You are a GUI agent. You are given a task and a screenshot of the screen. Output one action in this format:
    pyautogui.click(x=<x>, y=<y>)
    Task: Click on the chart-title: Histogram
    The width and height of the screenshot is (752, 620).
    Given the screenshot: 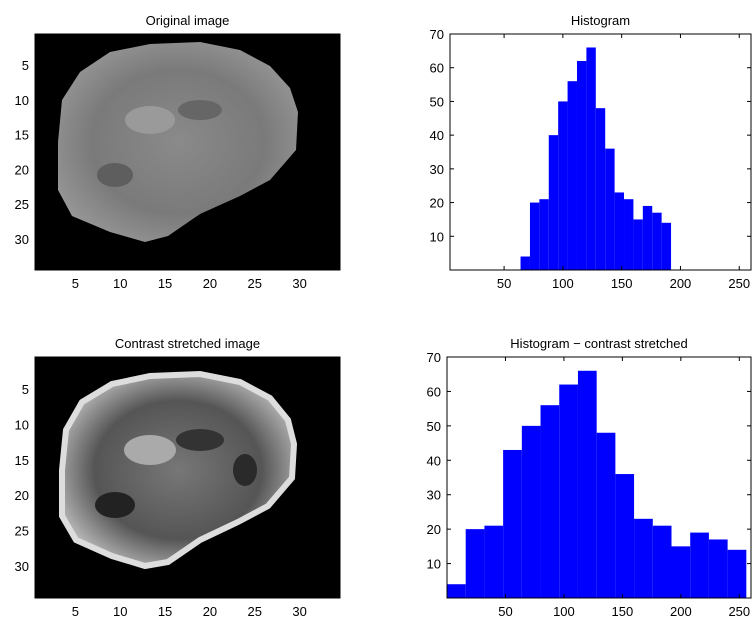 What is the action you would take?
    pyautogui.click(x=600, y=20)
    